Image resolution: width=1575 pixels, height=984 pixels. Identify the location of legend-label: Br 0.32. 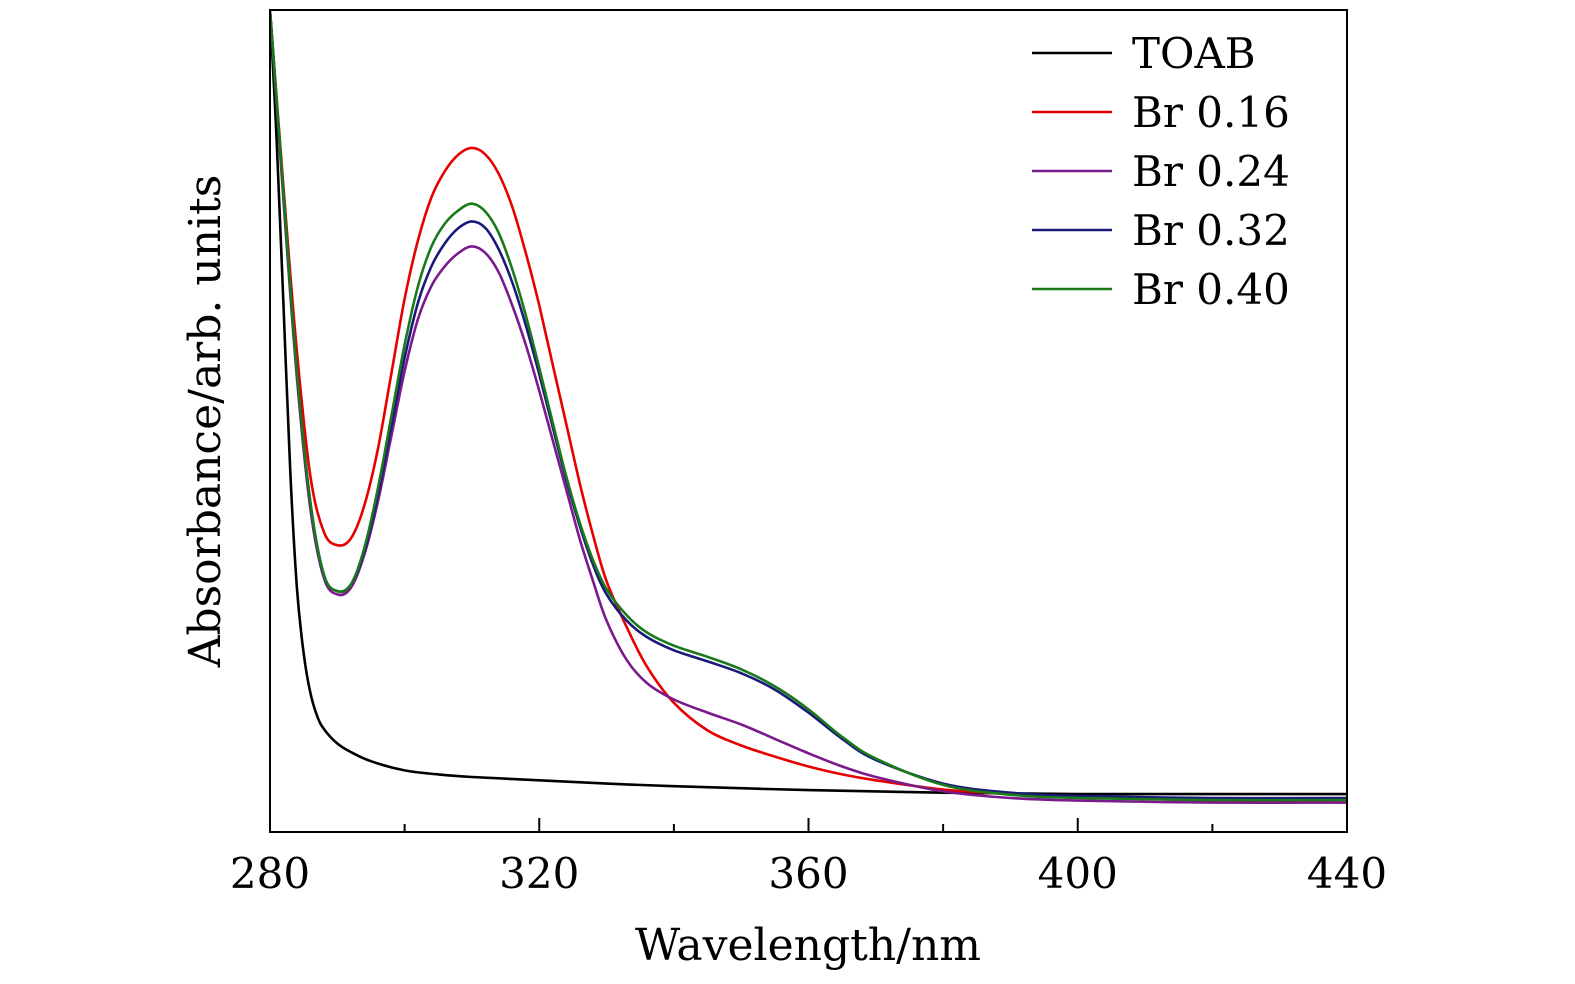
(1211, 230).